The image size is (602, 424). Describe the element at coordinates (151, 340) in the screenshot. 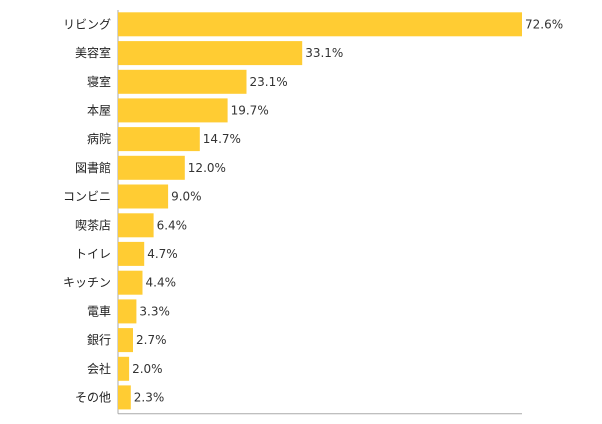

I see `value-label: 2.7%` at that location.